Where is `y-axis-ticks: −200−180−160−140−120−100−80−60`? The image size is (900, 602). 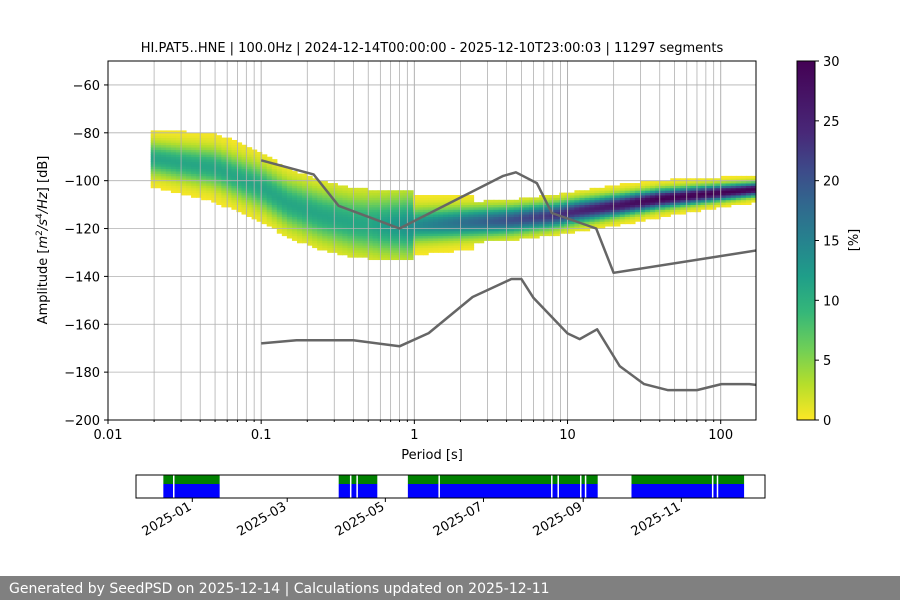
y-axis-ticks: −200−180−160−140−120−100−80−60 is located at coordinates (86, 254).